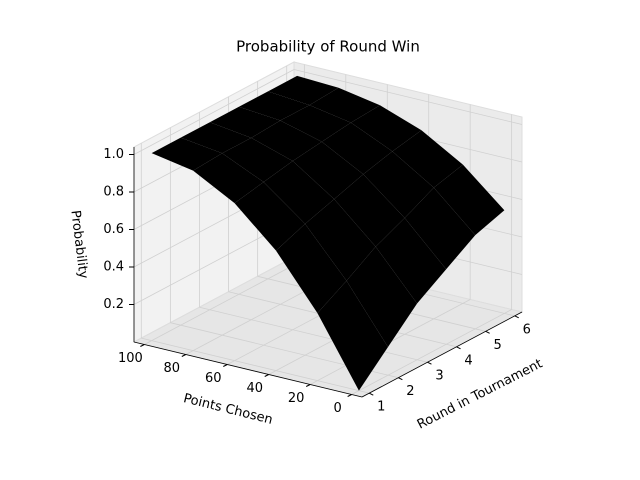 Image resolution: width=640 pixels, height=480 pixels. I want to click on y-tick-label: 4, so click(468, 360).